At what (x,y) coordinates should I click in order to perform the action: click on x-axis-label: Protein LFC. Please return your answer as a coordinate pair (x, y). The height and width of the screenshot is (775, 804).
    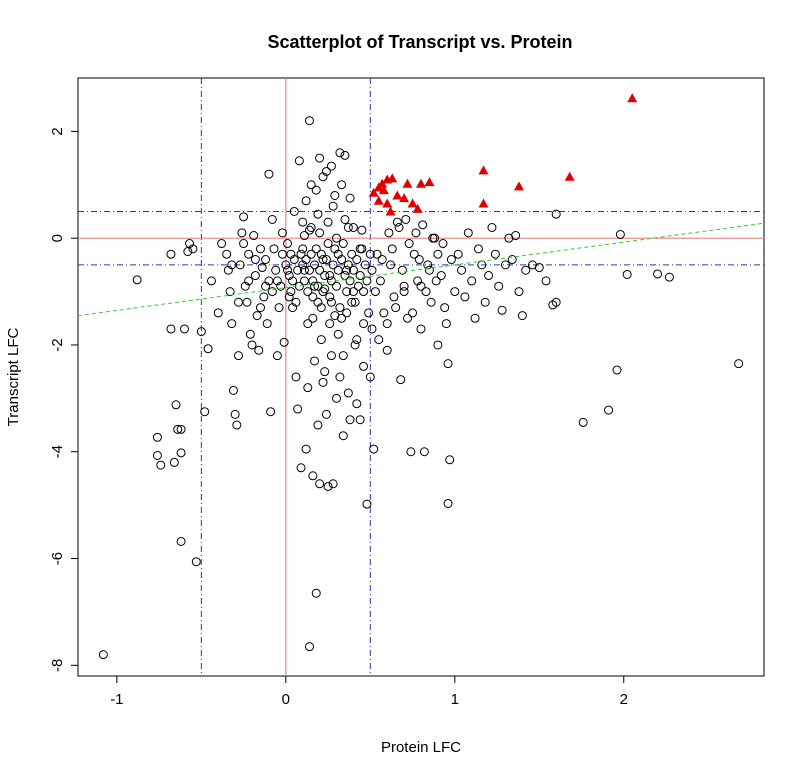
    Looking at the image, I should click on (421, 747).